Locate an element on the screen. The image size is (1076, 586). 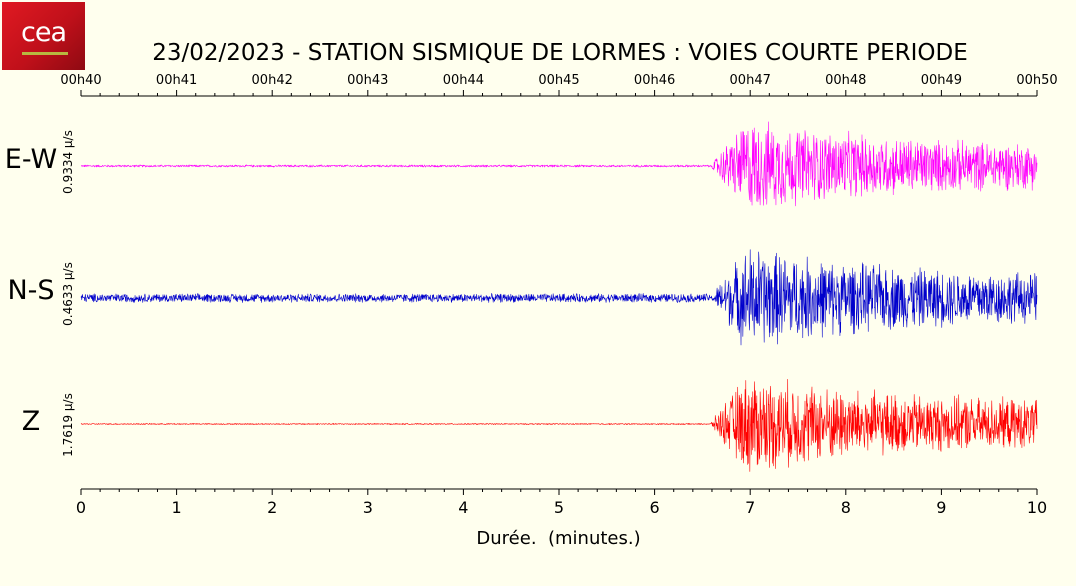
top-tick-label: 00h44 is located at coordinates (463, 80).